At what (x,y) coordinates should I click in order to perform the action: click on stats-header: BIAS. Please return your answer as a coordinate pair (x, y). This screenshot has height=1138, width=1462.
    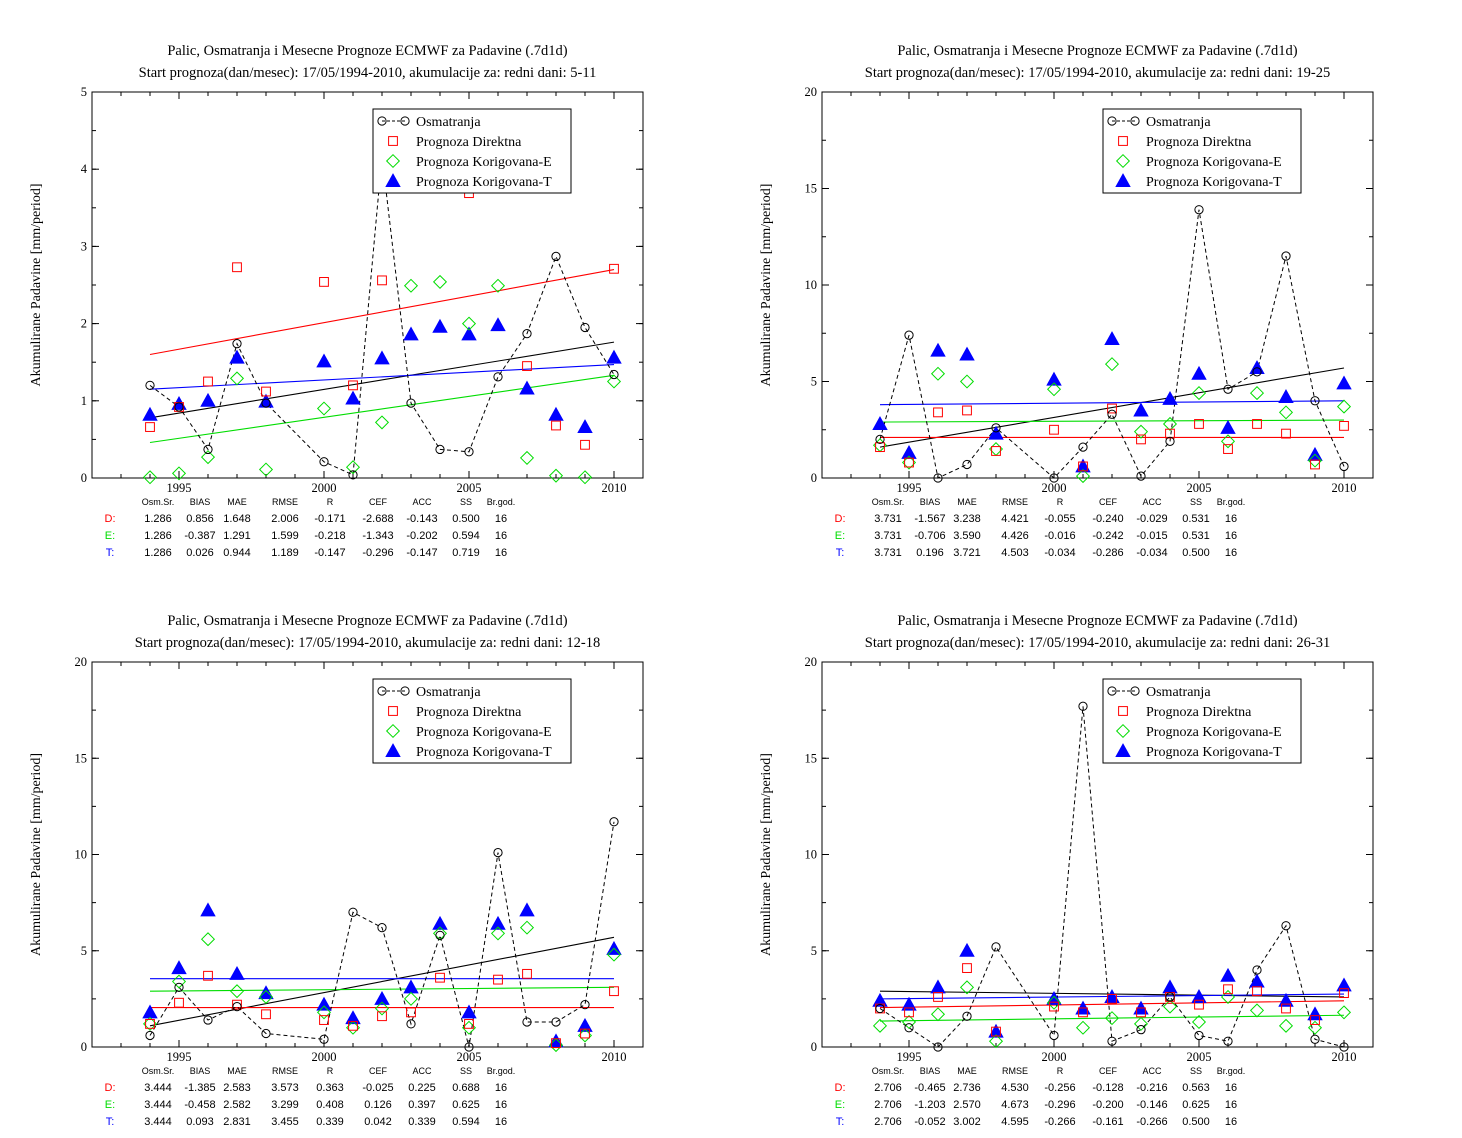
    Looking at the image, I should click on (200, 1071).